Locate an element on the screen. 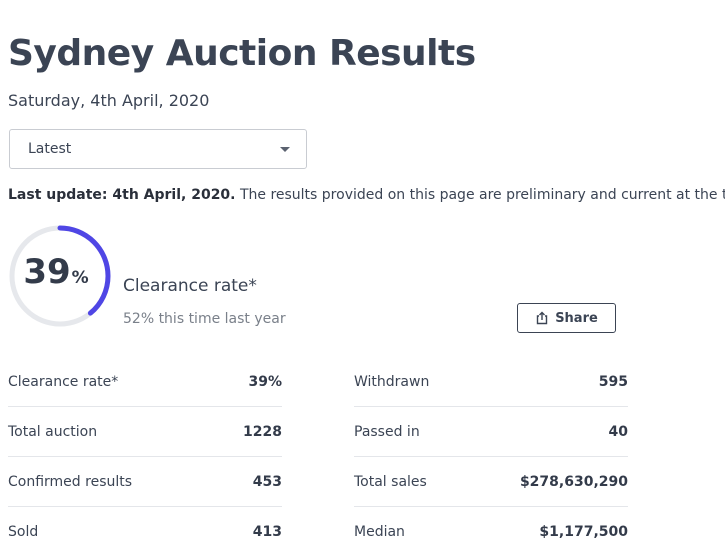  stat-row-confirmed-results: Confirmed results 453 is located at coordinates (145, 482).